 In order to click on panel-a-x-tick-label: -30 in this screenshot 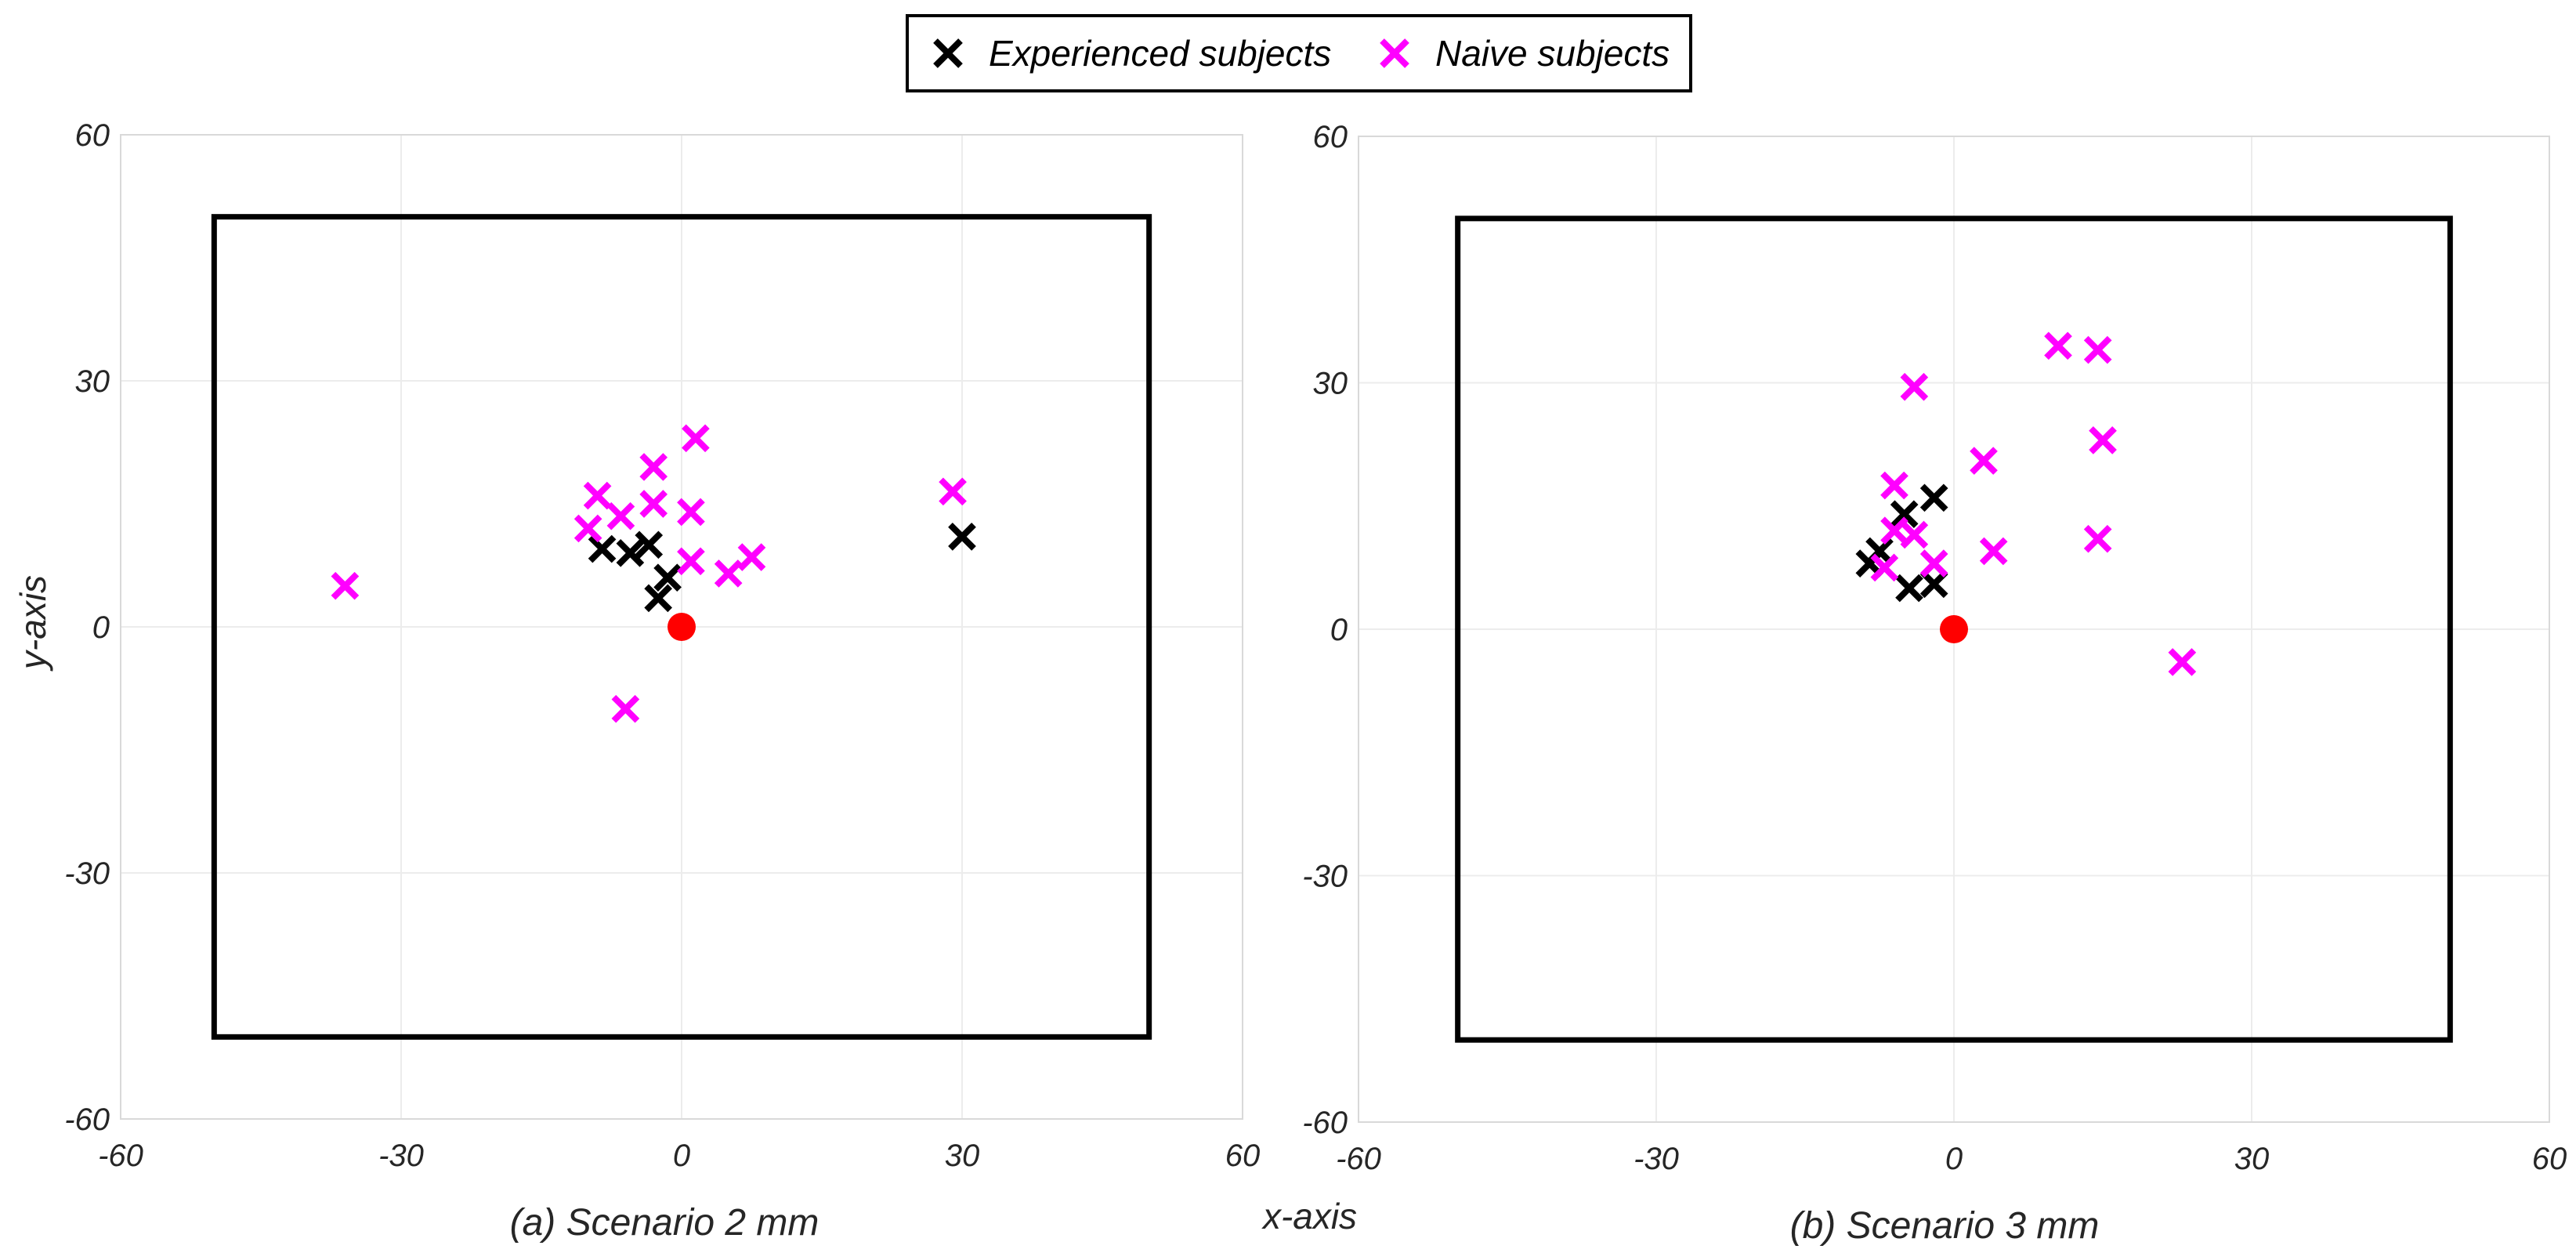, I will do `click(401, 1156)`.